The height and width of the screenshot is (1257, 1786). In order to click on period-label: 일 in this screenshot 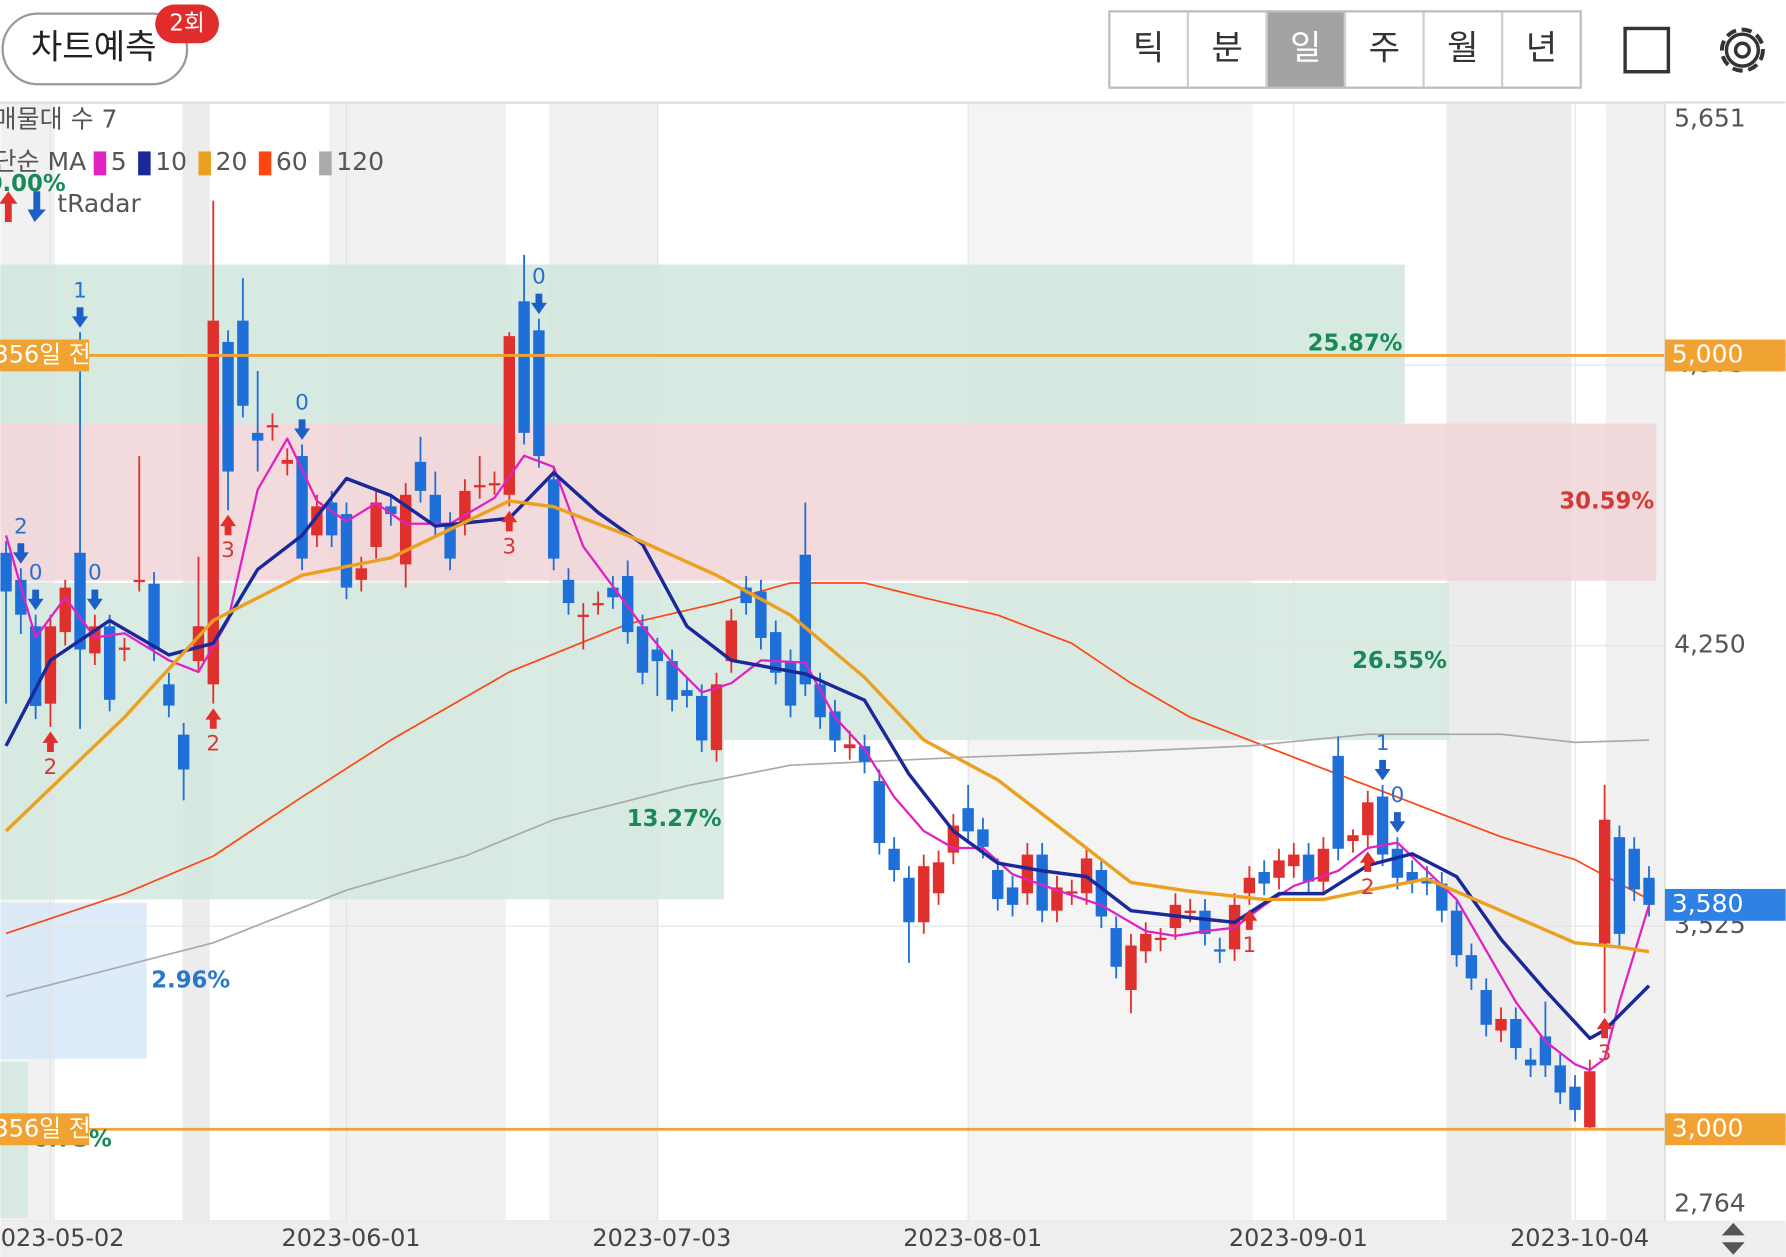, I will do `click(1305, 49)`.